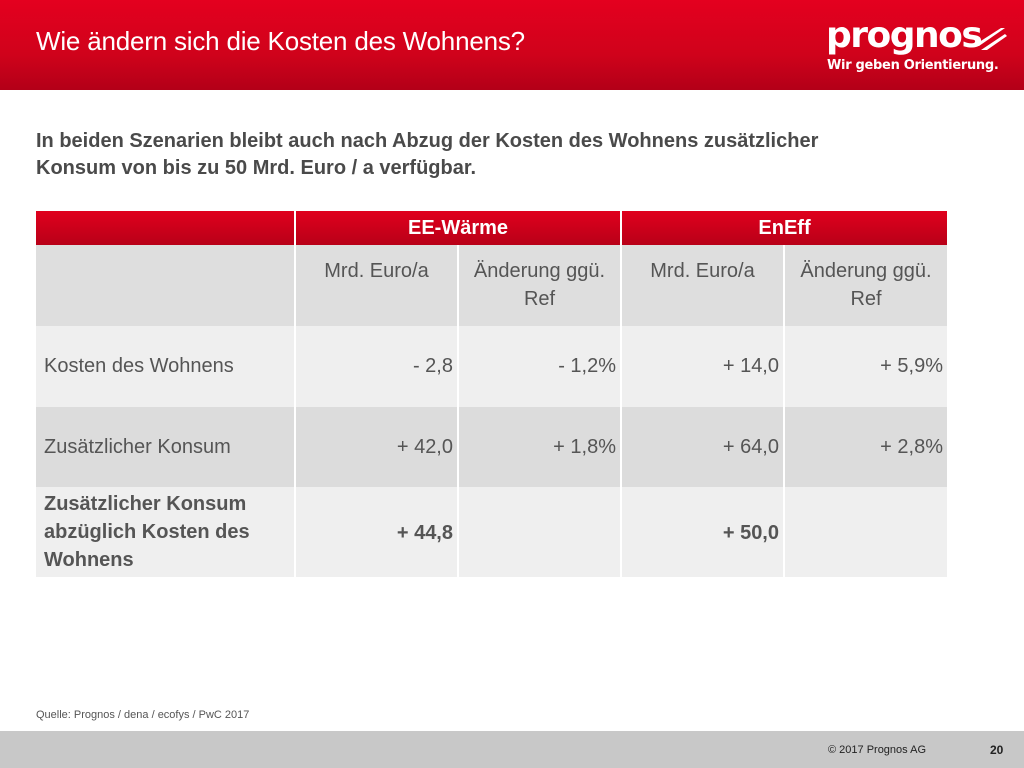 This screenshot has height=768, width=1024. I want to click on table-cell: - 2,8, so click(376, 366).